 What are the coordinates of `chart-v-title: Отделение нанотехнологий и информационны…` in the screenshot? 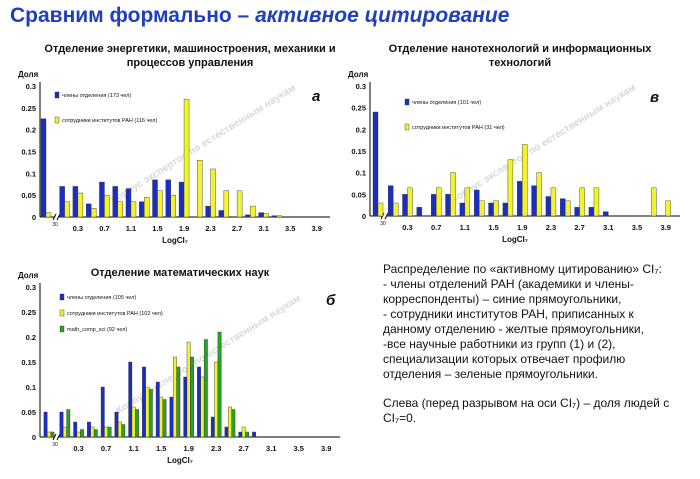 It's located at (520, 56).